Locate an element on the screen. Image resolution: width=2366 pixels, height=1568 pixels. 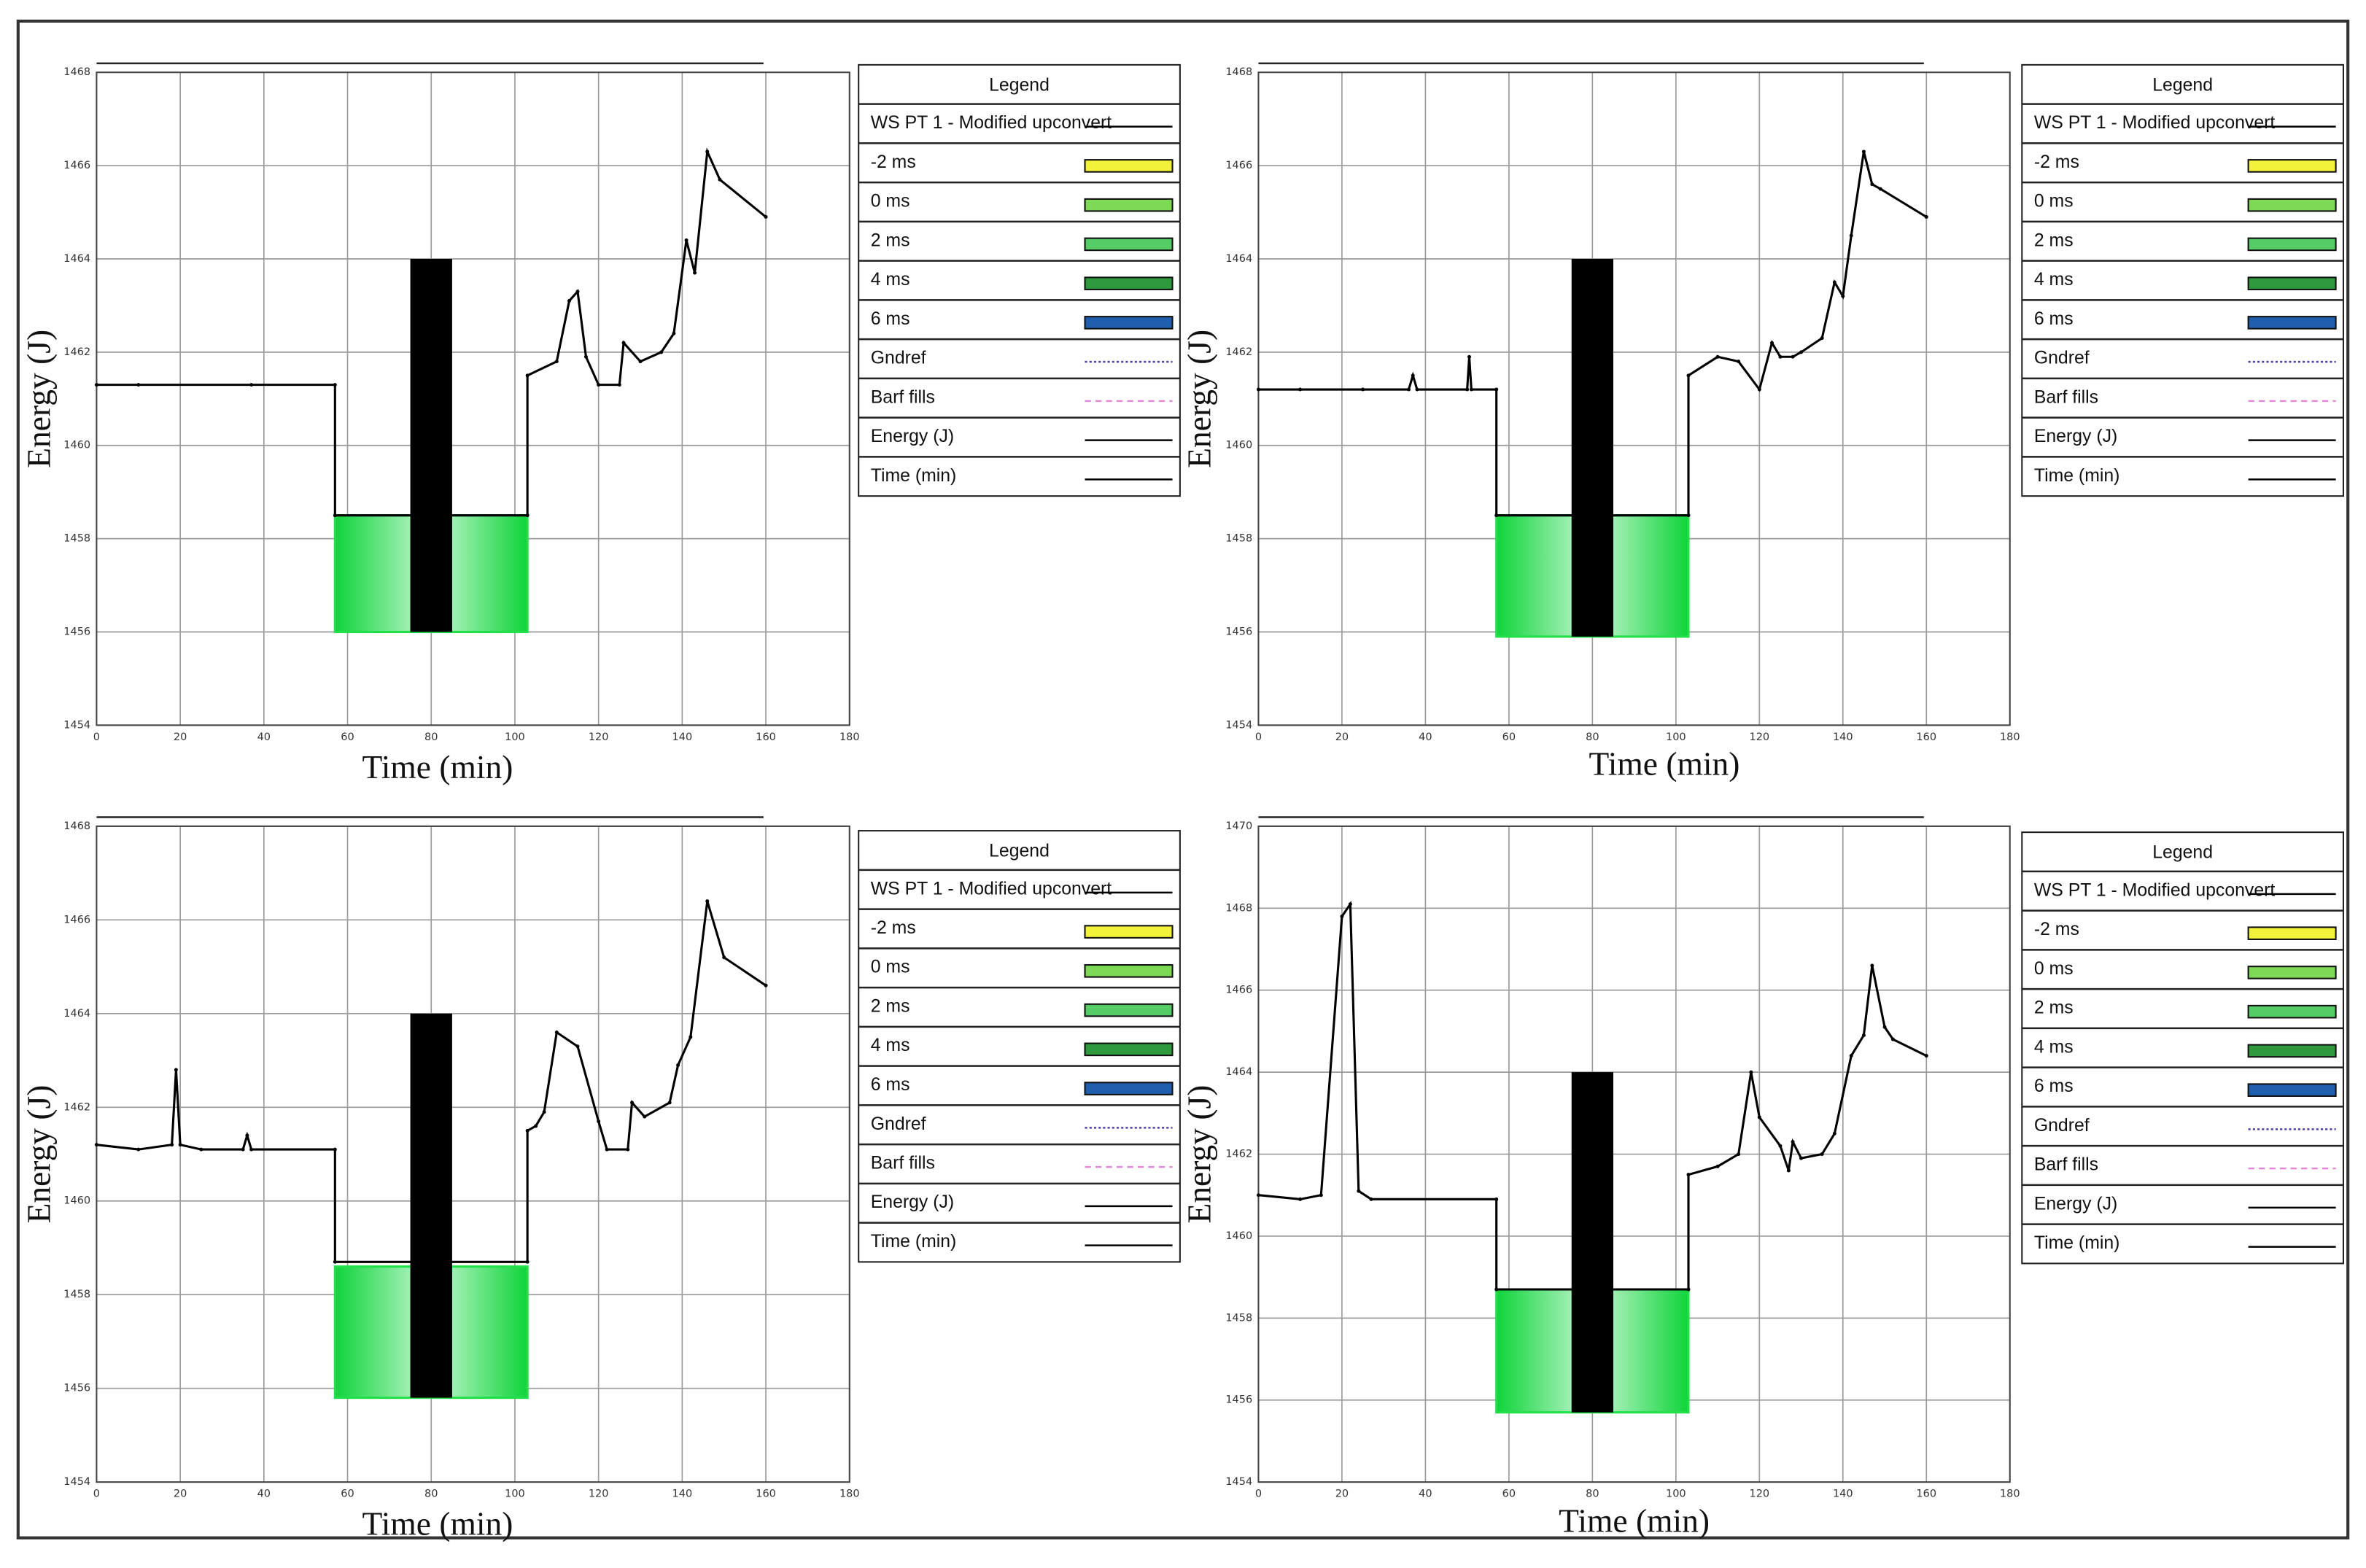
x-tick-label: 60 is located at coordinates (347, 1494).